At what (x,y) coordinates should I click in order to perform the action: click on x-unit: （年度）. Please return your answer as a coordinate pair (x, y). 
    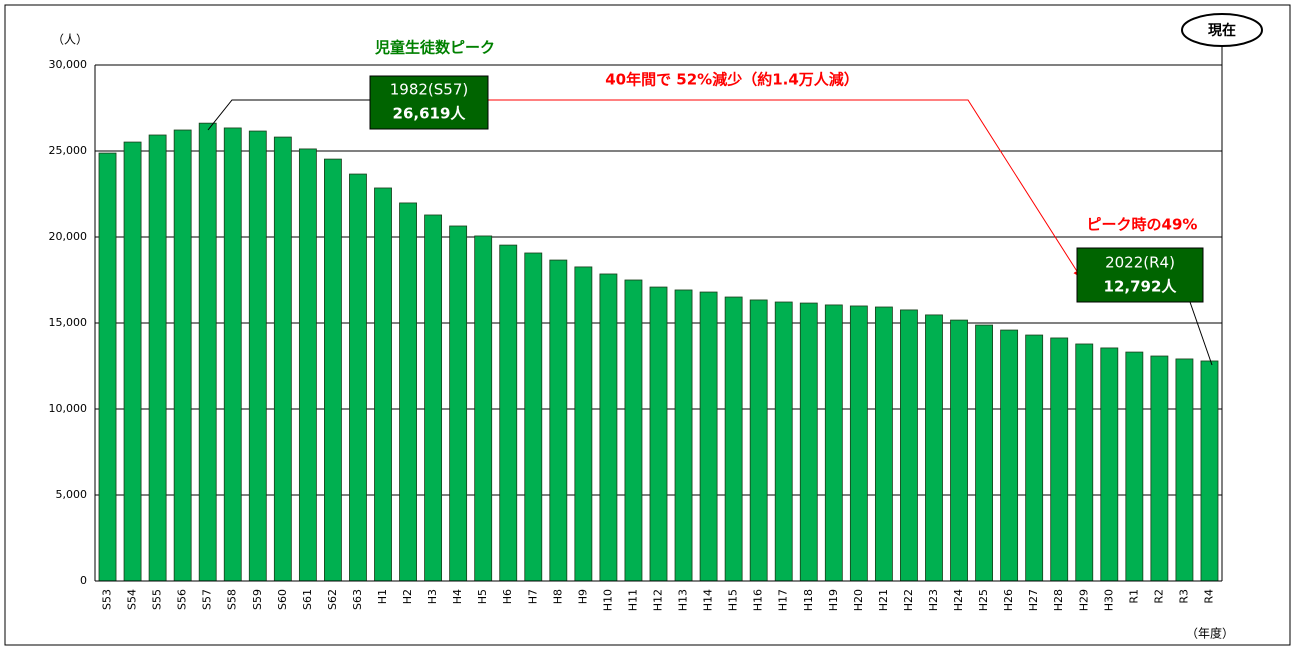
    Looking at the image, I should click on (1210, 633).